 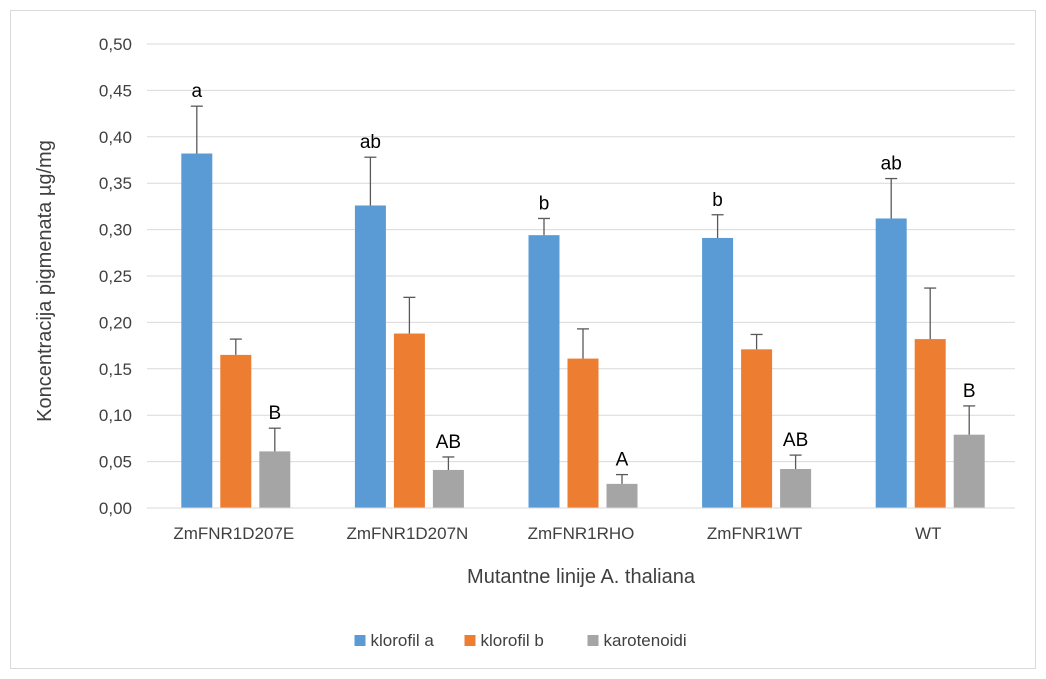 What do you see at coordinates (197, 91) in the screenshot?
I see `significance-label: a` at bounding box center [197, 91].